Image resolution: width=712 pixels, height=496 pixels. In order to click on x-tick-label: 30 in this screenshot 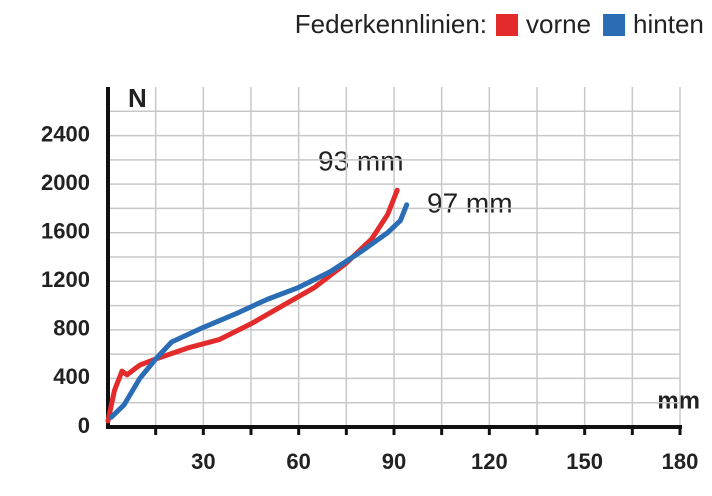, I will do `click(203, 461)`.